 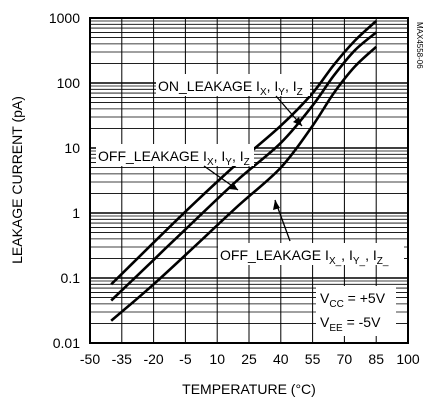 What do you see at coordinates (217, 359) in the screenshot?
I see `x-tick-label: 10` at bounding box center [217, 359].